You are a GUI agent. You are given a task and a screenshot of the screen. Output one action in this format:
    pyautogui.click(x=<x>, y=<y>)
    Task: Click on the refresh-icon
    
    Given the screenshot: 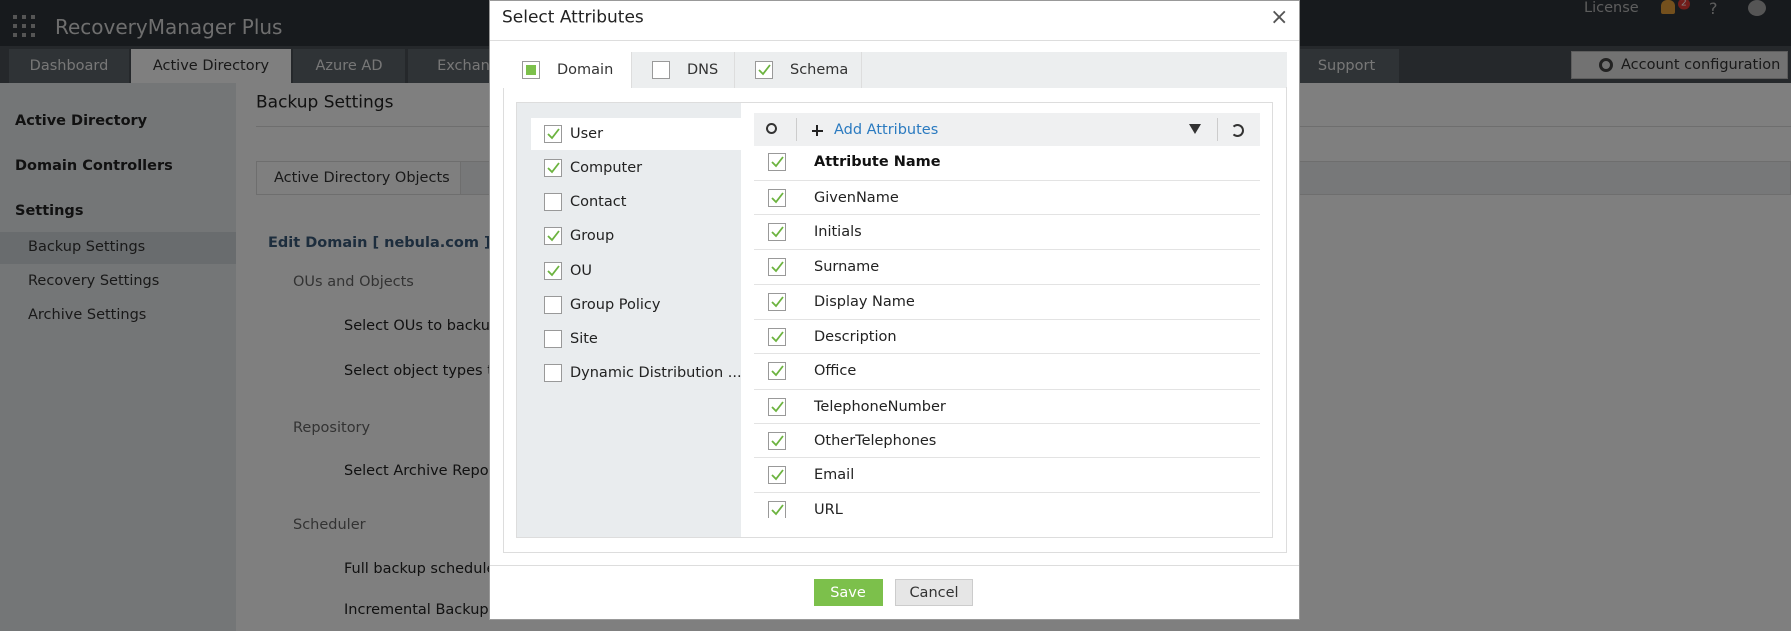 What is the action you would take?
    pyautogui.click(x=1237, y=130)
    